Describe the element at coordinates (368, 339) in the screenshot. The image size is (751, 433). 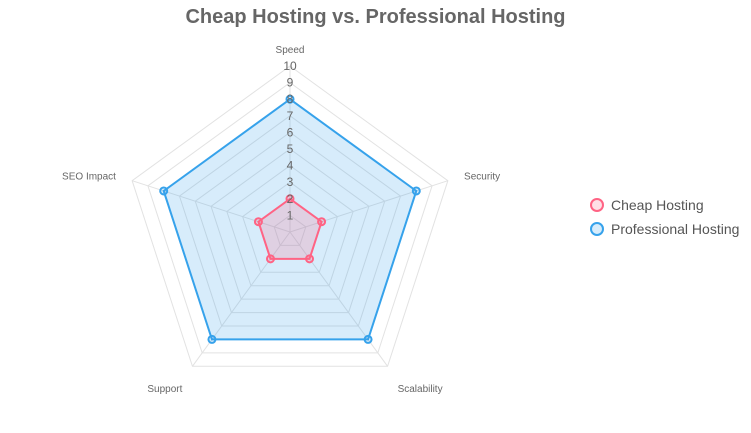
I see `data-point-professional-hosting-scalability` at that location.